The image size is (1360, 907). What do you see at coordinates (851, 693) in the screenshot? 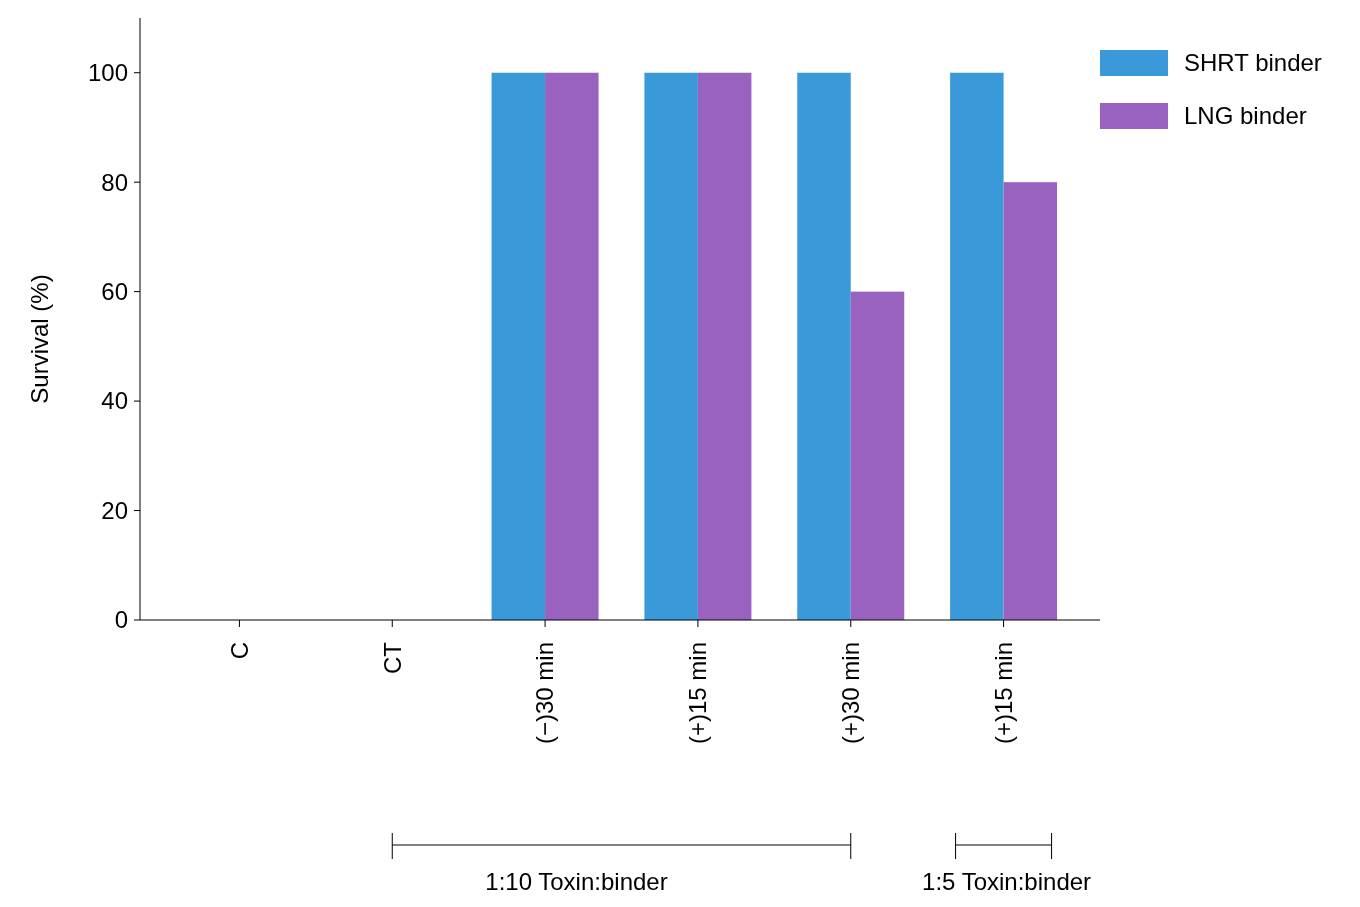
I see `x-tick-label: (+)30 min` at bounding box center [851, 693].